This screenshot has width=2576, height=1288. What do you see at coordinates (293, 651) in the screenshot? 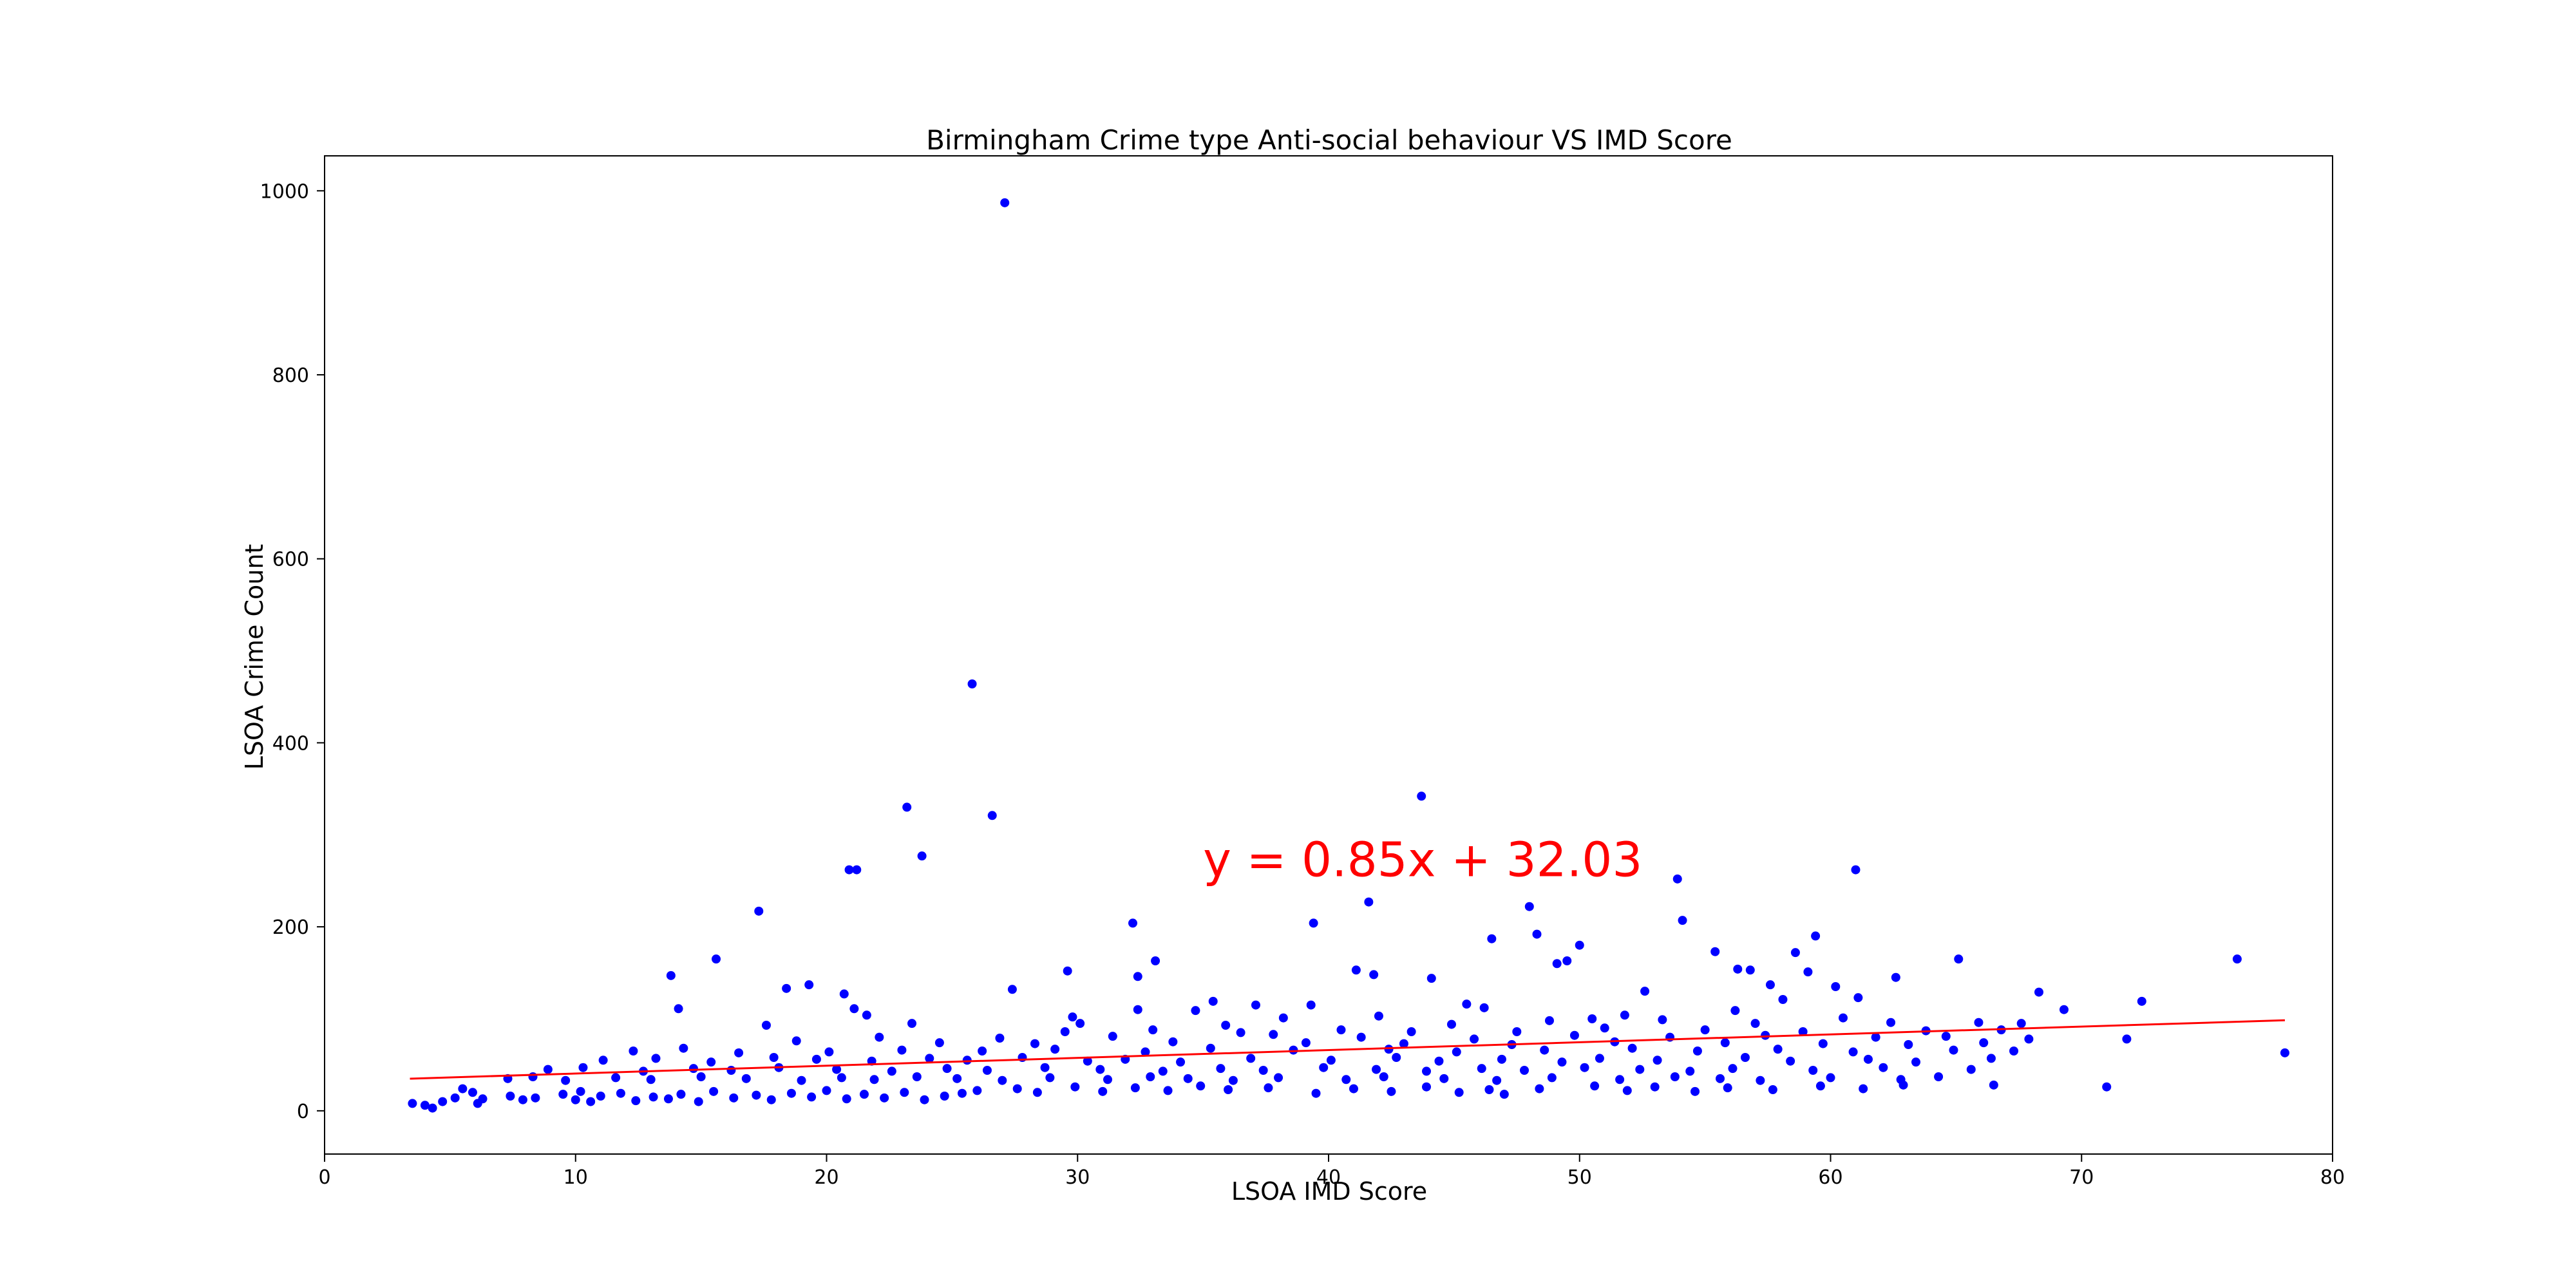
I see `y-axis: 0 200 400 600 800 1000` at bounding box center [293, 651].